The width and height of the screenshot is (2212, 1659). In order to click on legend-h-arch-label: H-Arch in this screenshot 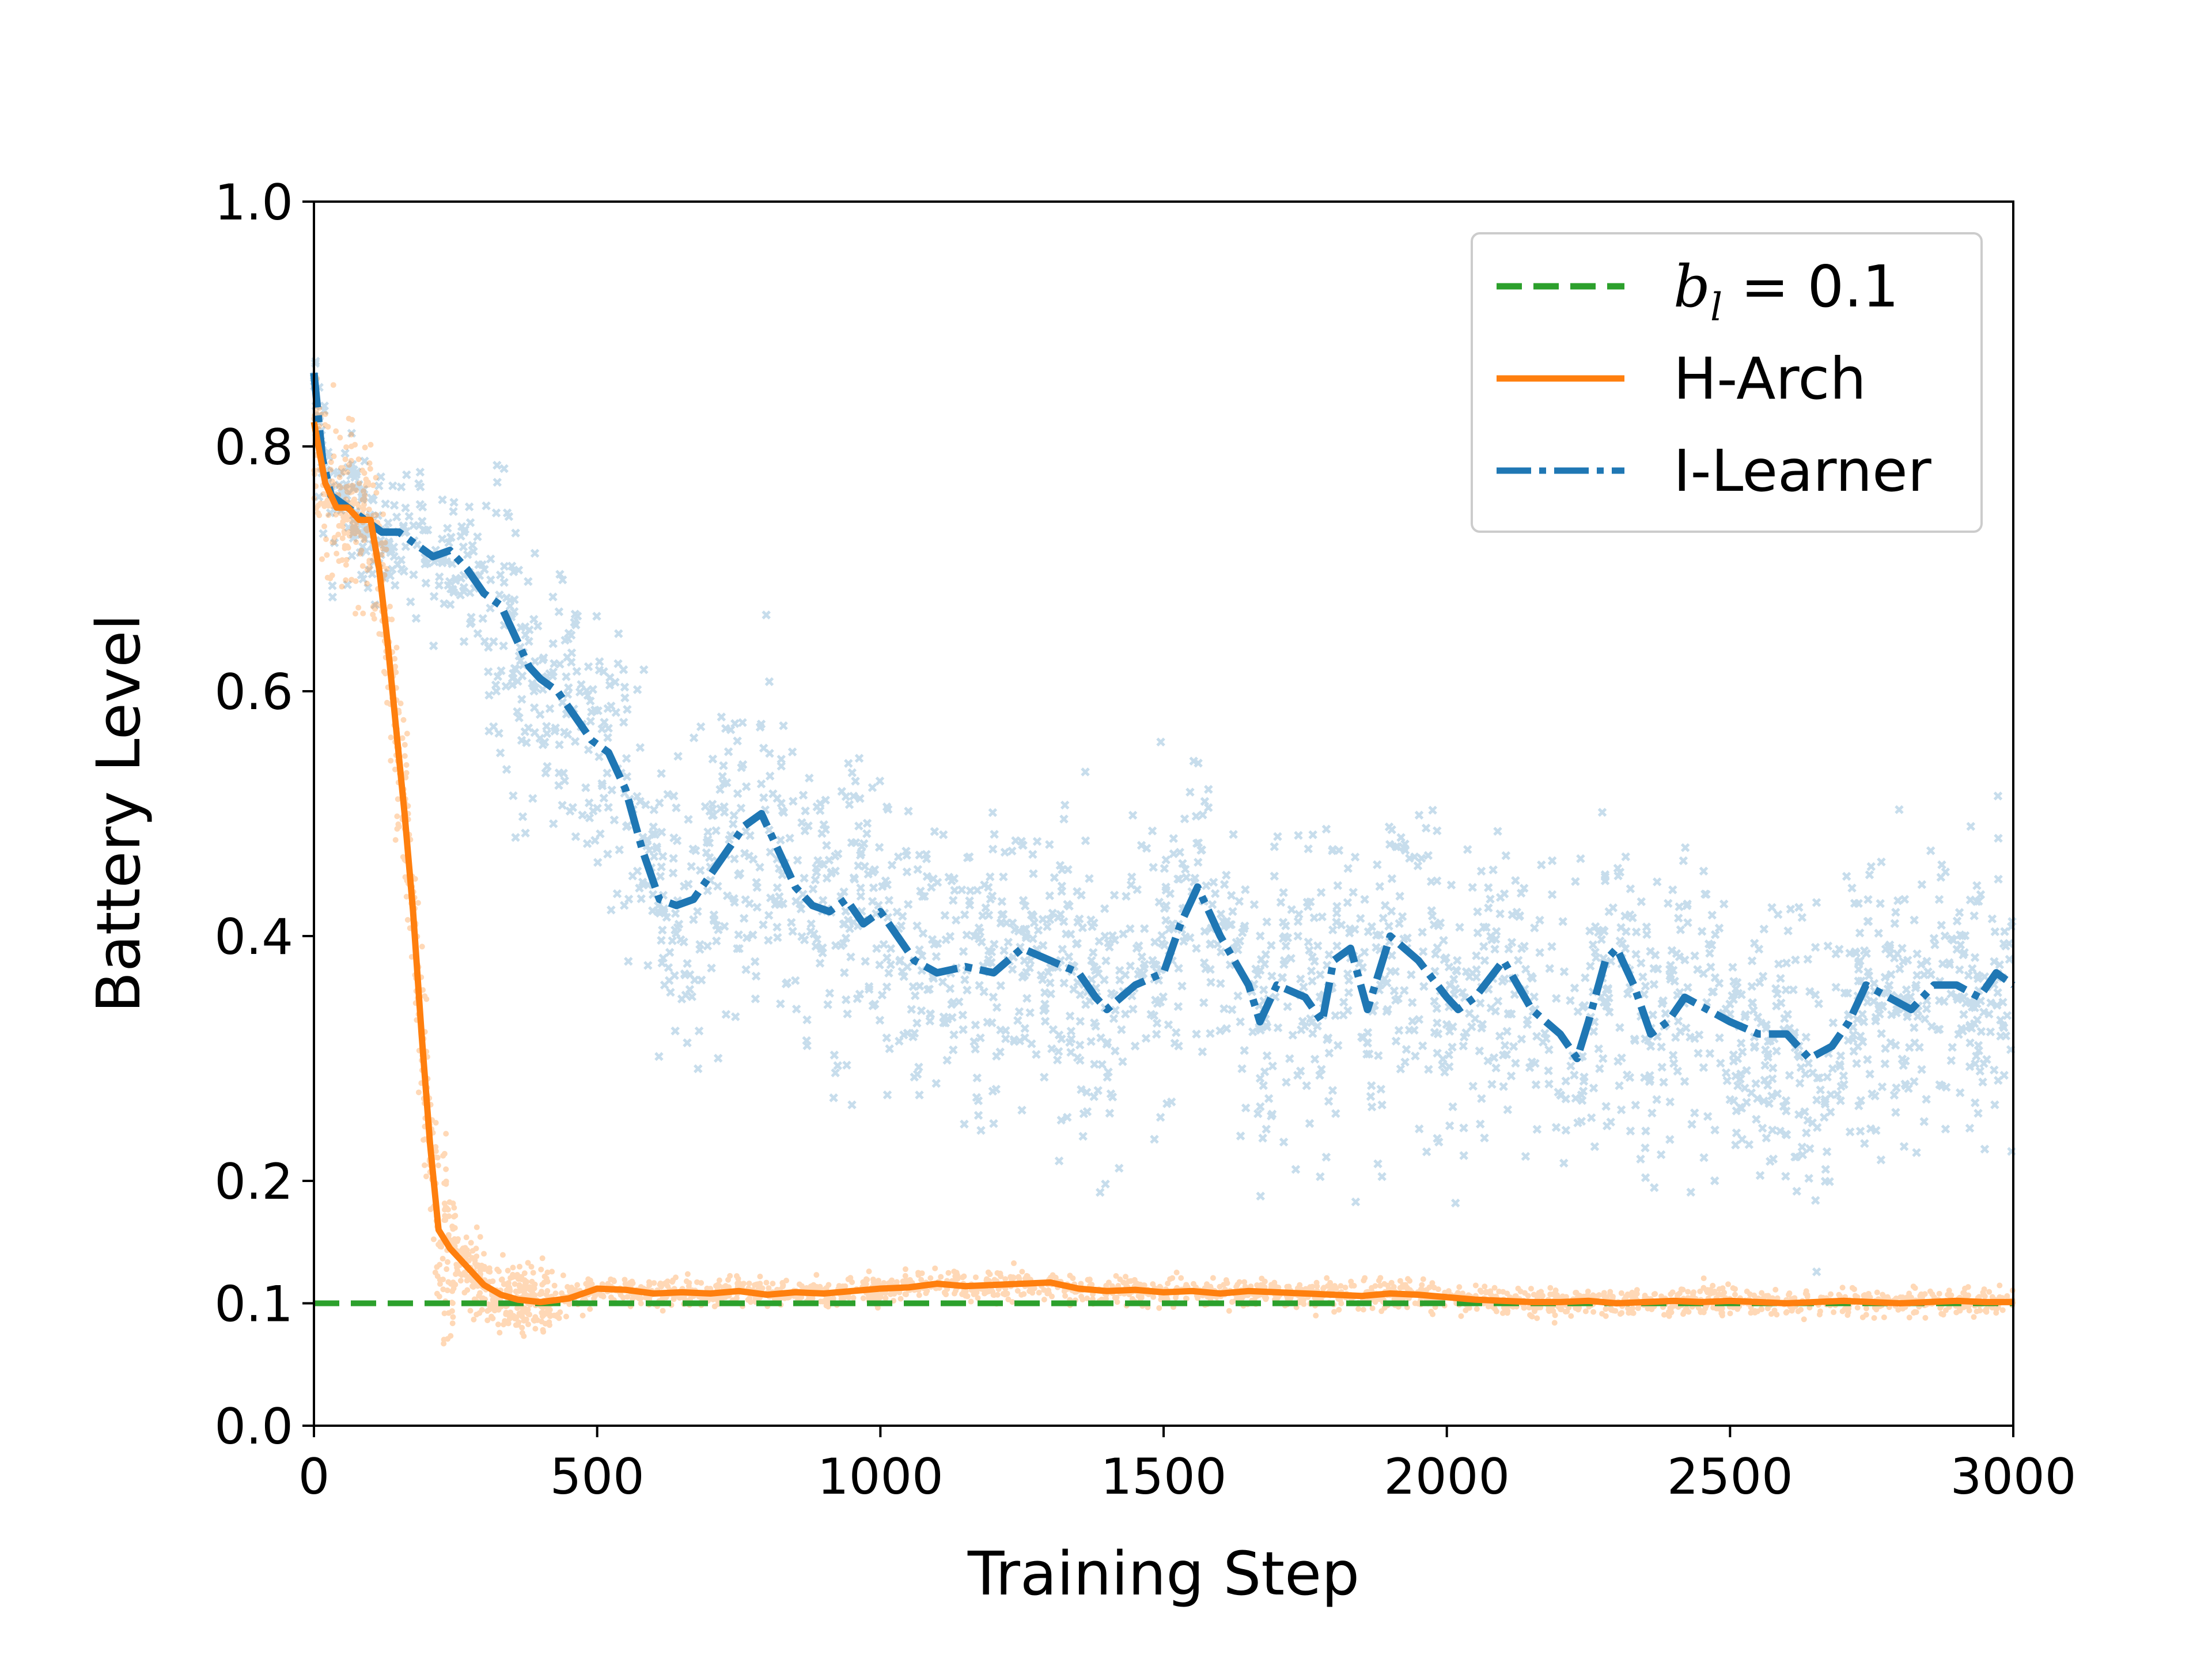, I will do `click(1769, 378)`.